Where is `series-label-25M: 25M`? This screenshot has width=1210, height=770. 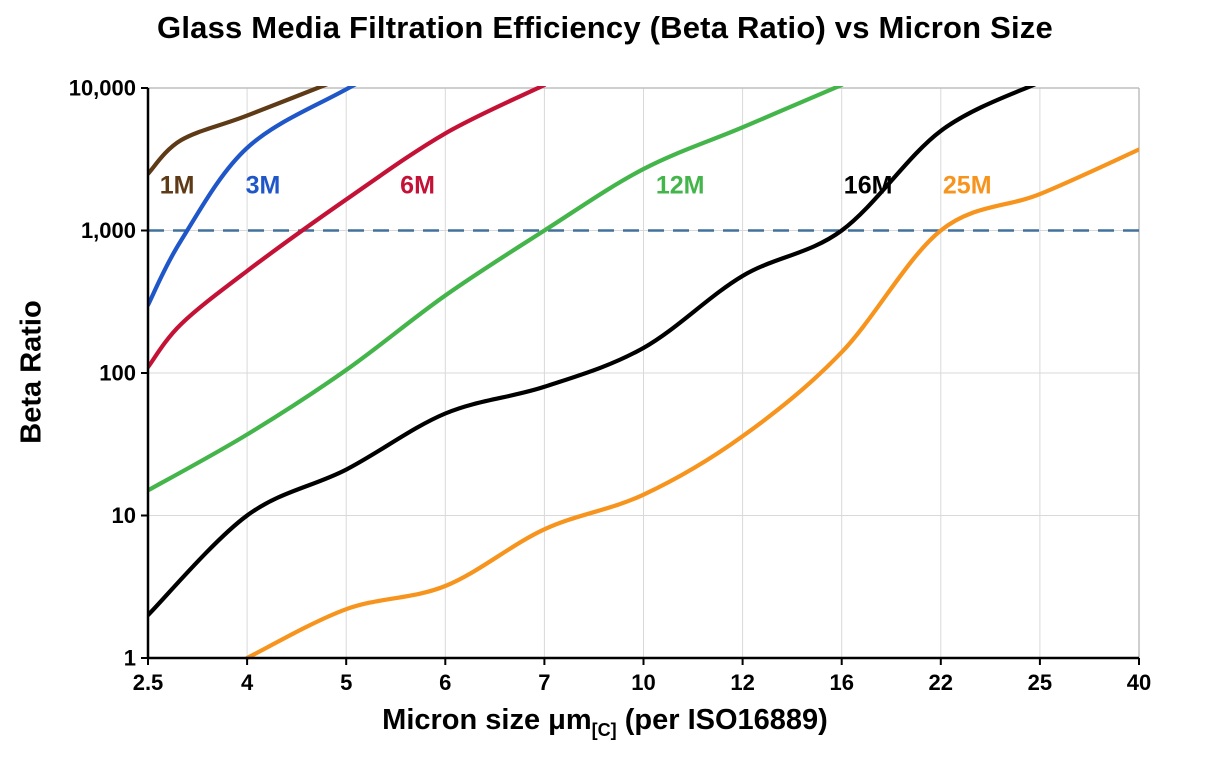 series-label-25M: 25M is located at coordinates (967, 185).